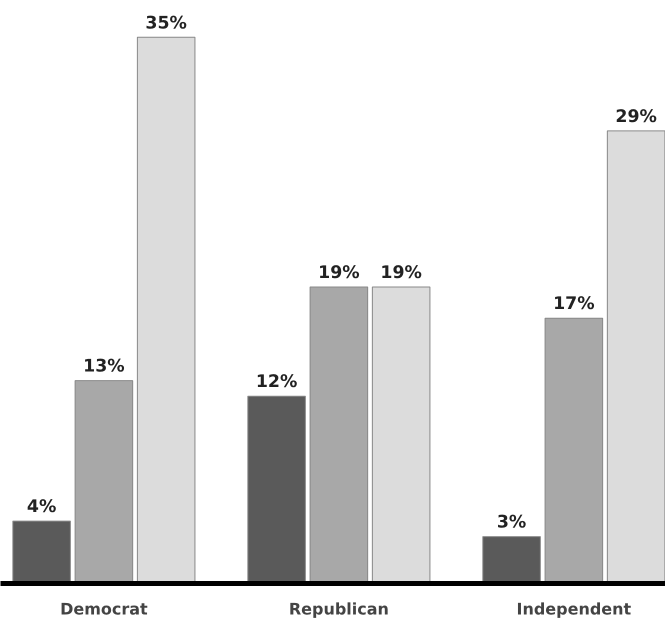 The width and height of the screenshot is (665, 623). What do you see at coordinates (277, 382) in the screenshot?
I see `data-label: 12%` at bounding box center [277, 382].